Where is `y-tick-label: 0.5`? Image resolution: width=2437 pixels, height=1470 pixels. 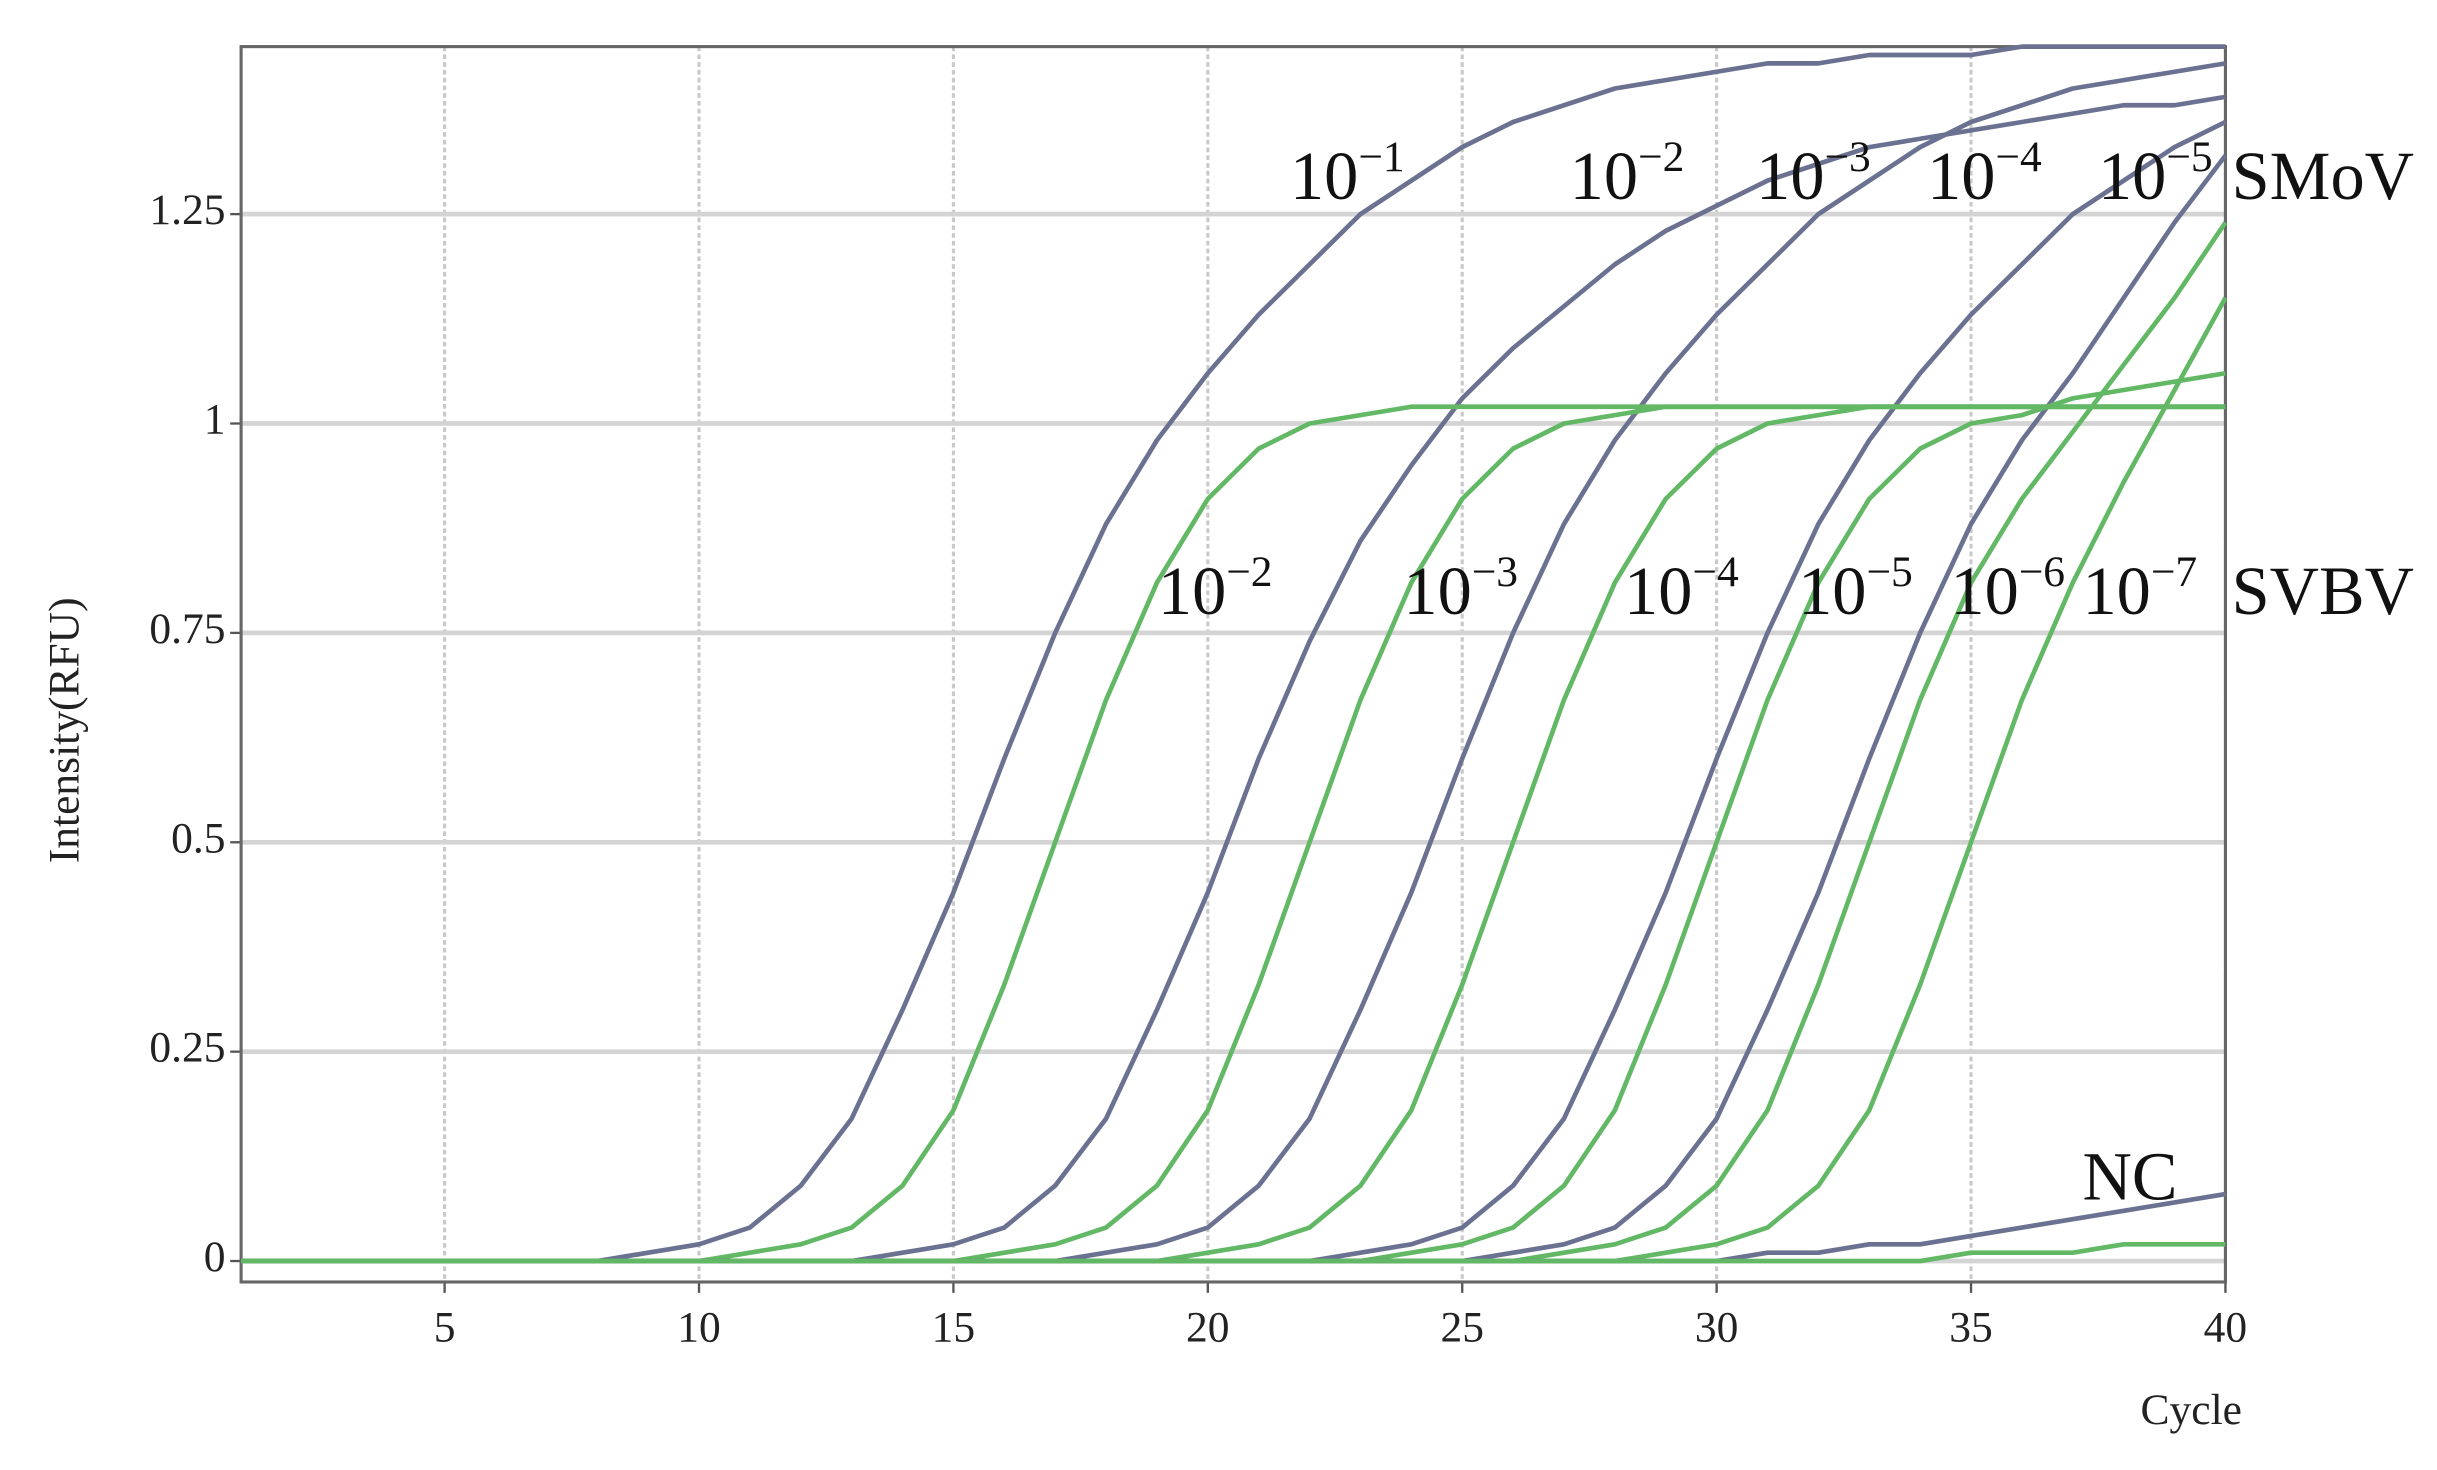 y-tick-label: 0.5 is located at coordinates (198, 838).